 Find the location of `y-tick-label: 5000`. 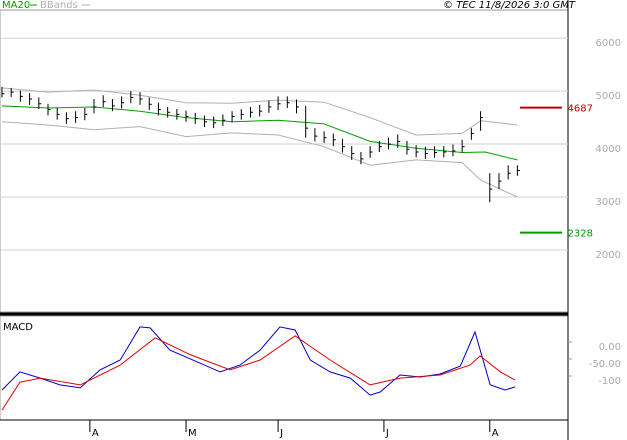

y-tick-label: 5000 is located at coordinates (608, 96).